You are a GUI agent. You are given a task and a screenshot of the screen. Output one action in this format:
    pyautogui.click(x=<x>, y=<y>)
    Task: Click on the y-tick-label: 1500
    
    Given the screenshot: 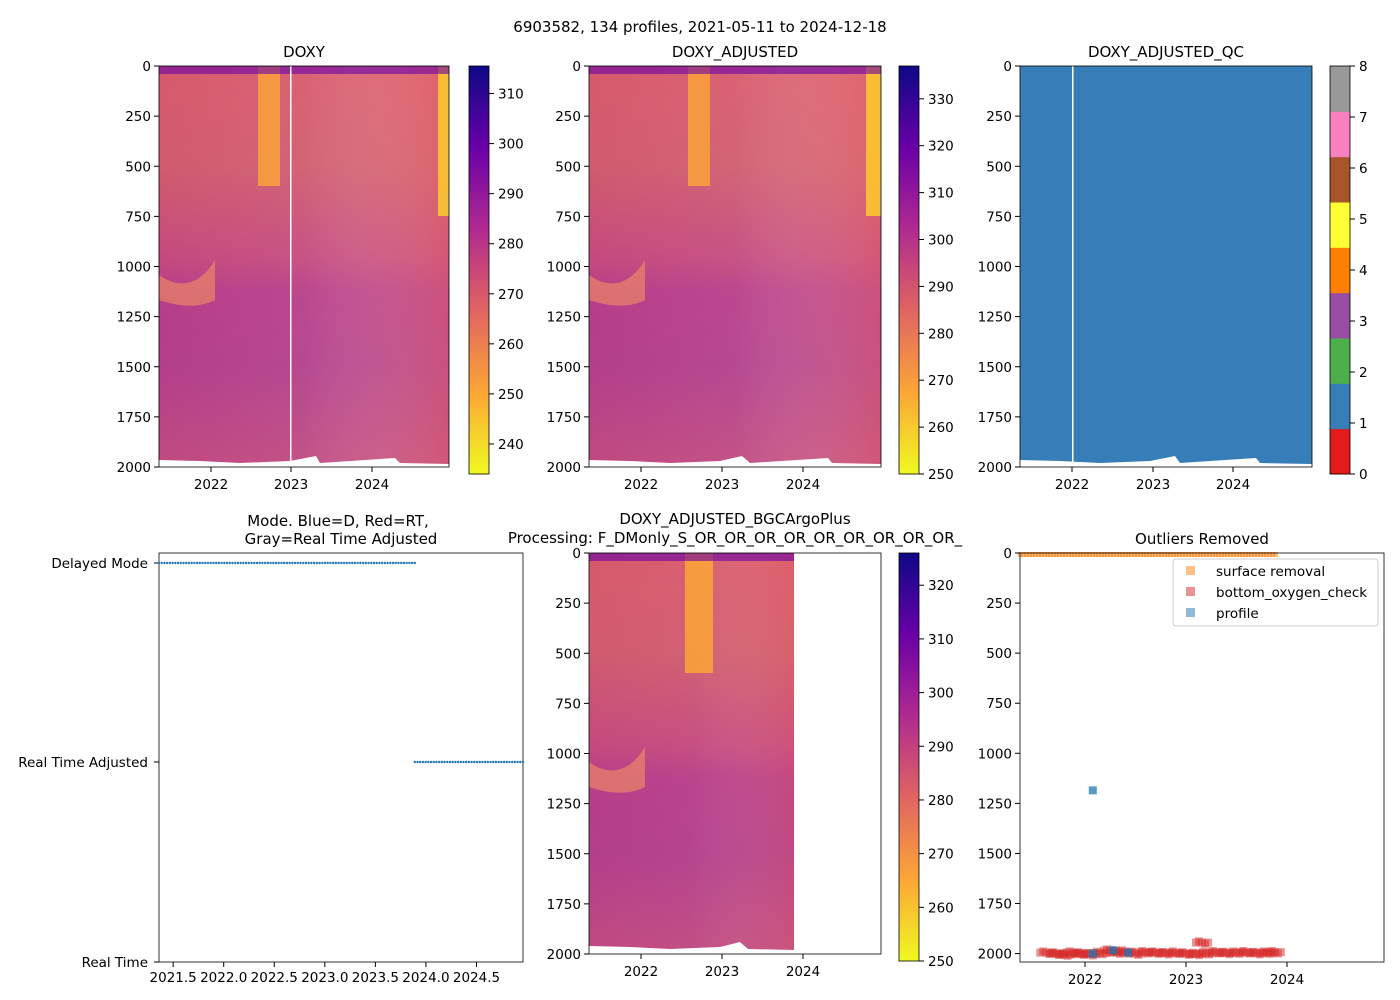 What is the action you would take?
    pyautogui.click(x=564, y=855)
    